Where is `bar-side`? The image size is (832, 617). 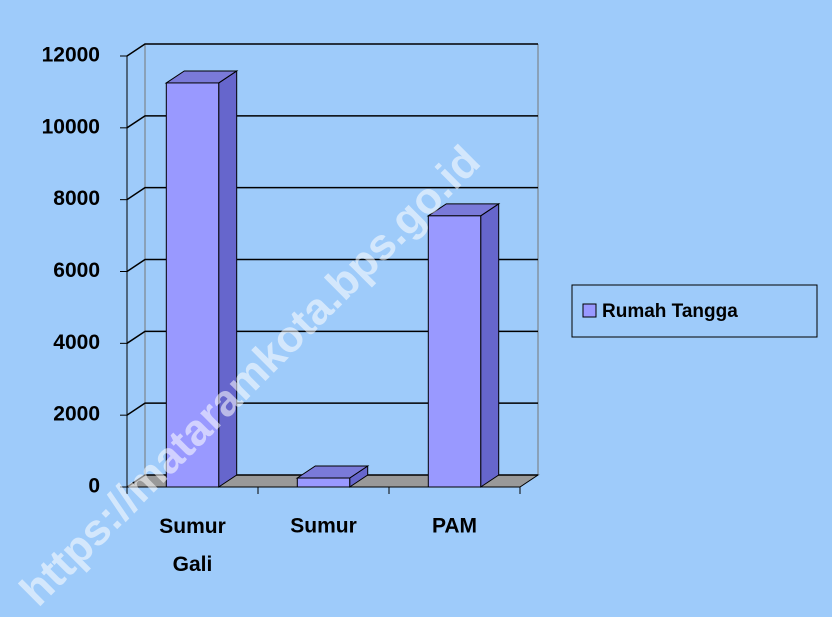 bar-side is located at coordinates (490, 345).